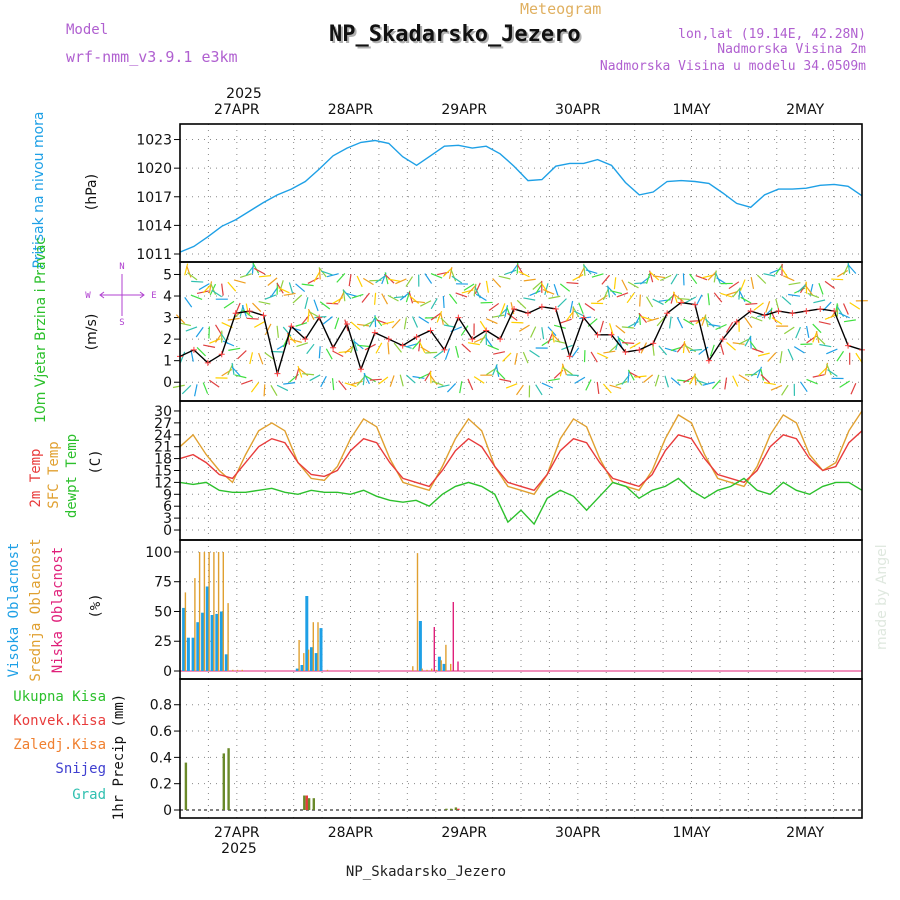  I want to click on date-label-bottom: 2MAY, so click(805, 833).